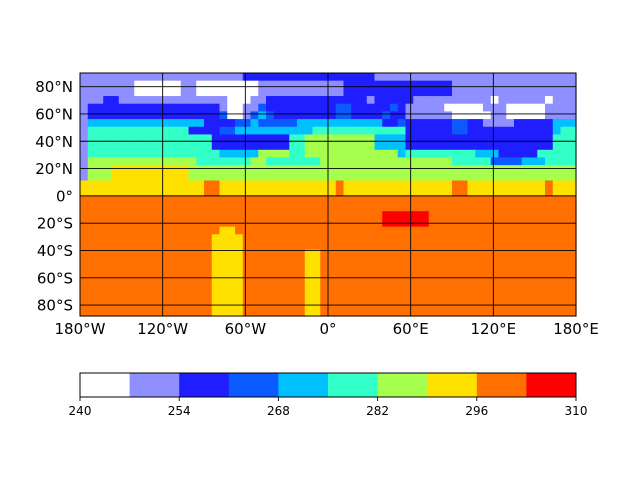  I want to click on colorbar-tick-label: 310, so click(576, 411).